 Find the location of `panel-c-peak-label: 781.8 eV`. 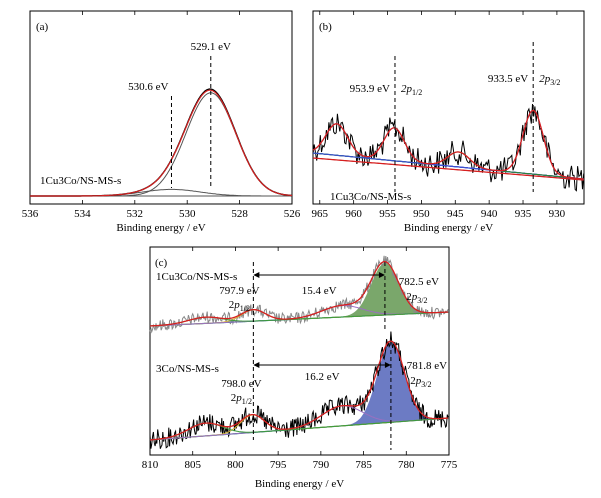

panel-c-peak-label: 781.8 eV is located at coordinates (427, 366).